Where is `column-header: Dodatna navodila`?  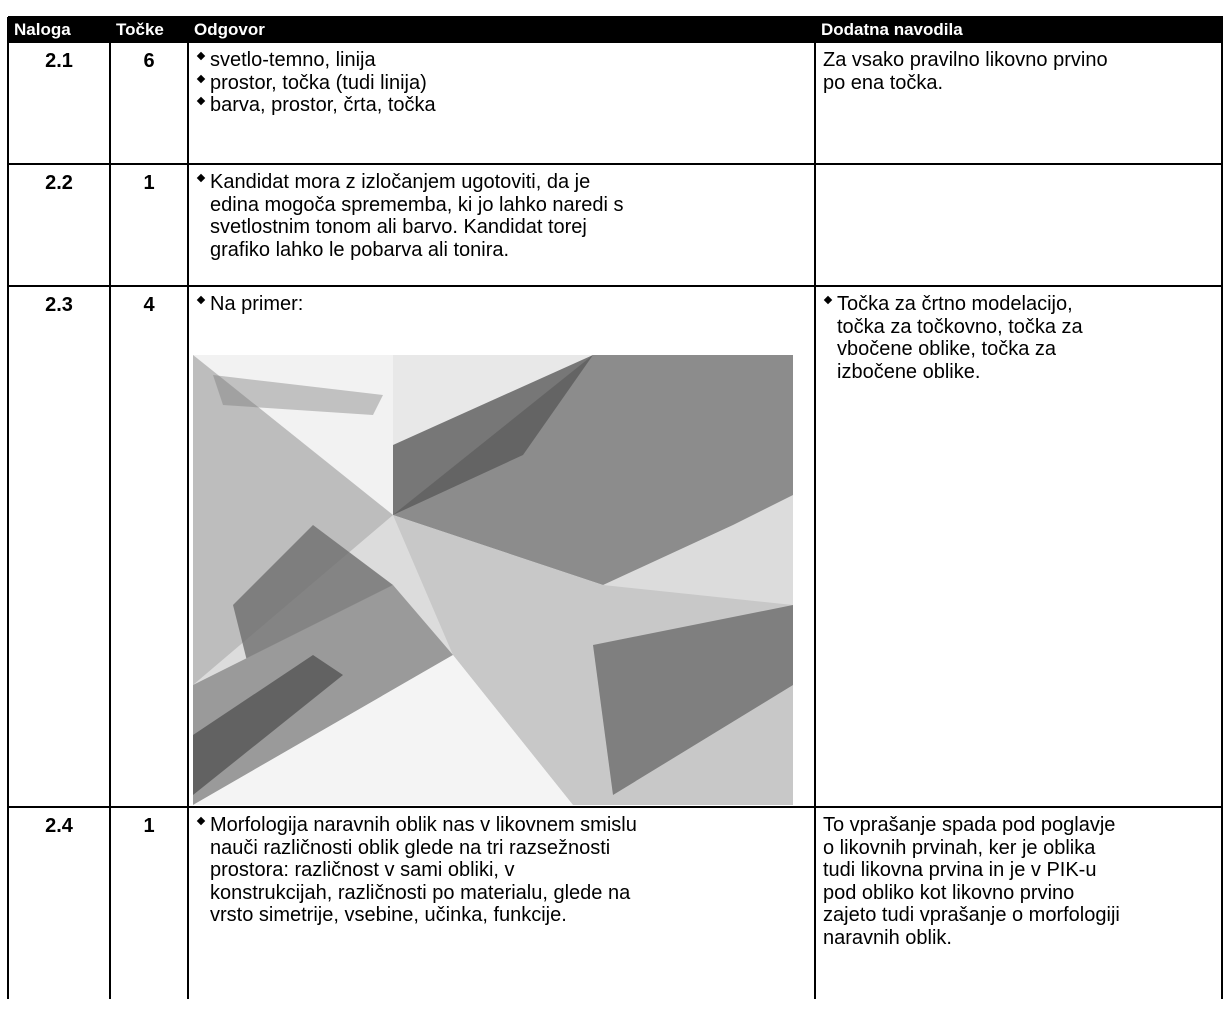
column-header: Dodatna navodila is located at coordinates (1019, 29).